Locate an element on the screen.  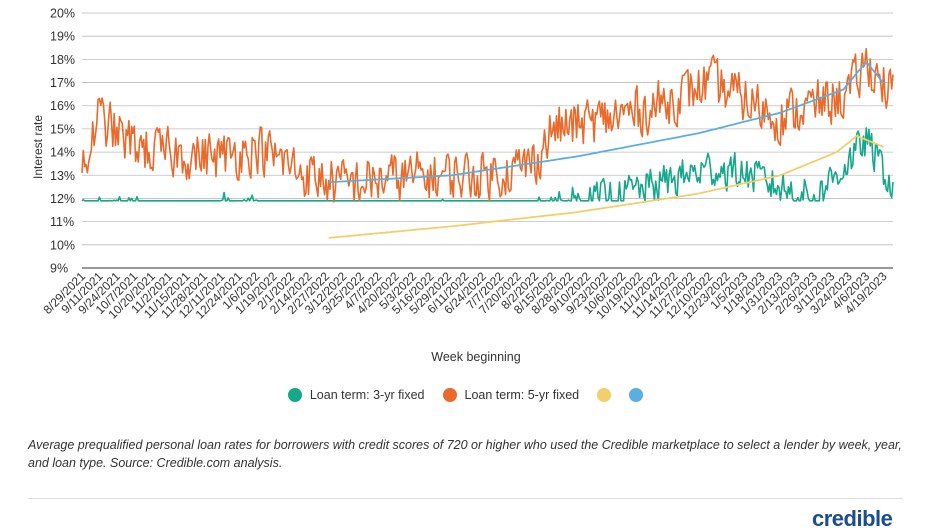
y-tick-label: 13% is located at coordinates (62, 176).